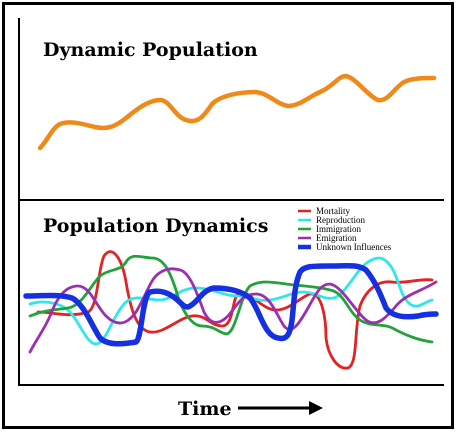  What do you see at coordinates (280, 408) in the screenshot?
I see `right-arrow-icon` at bounding box center [280, 408].